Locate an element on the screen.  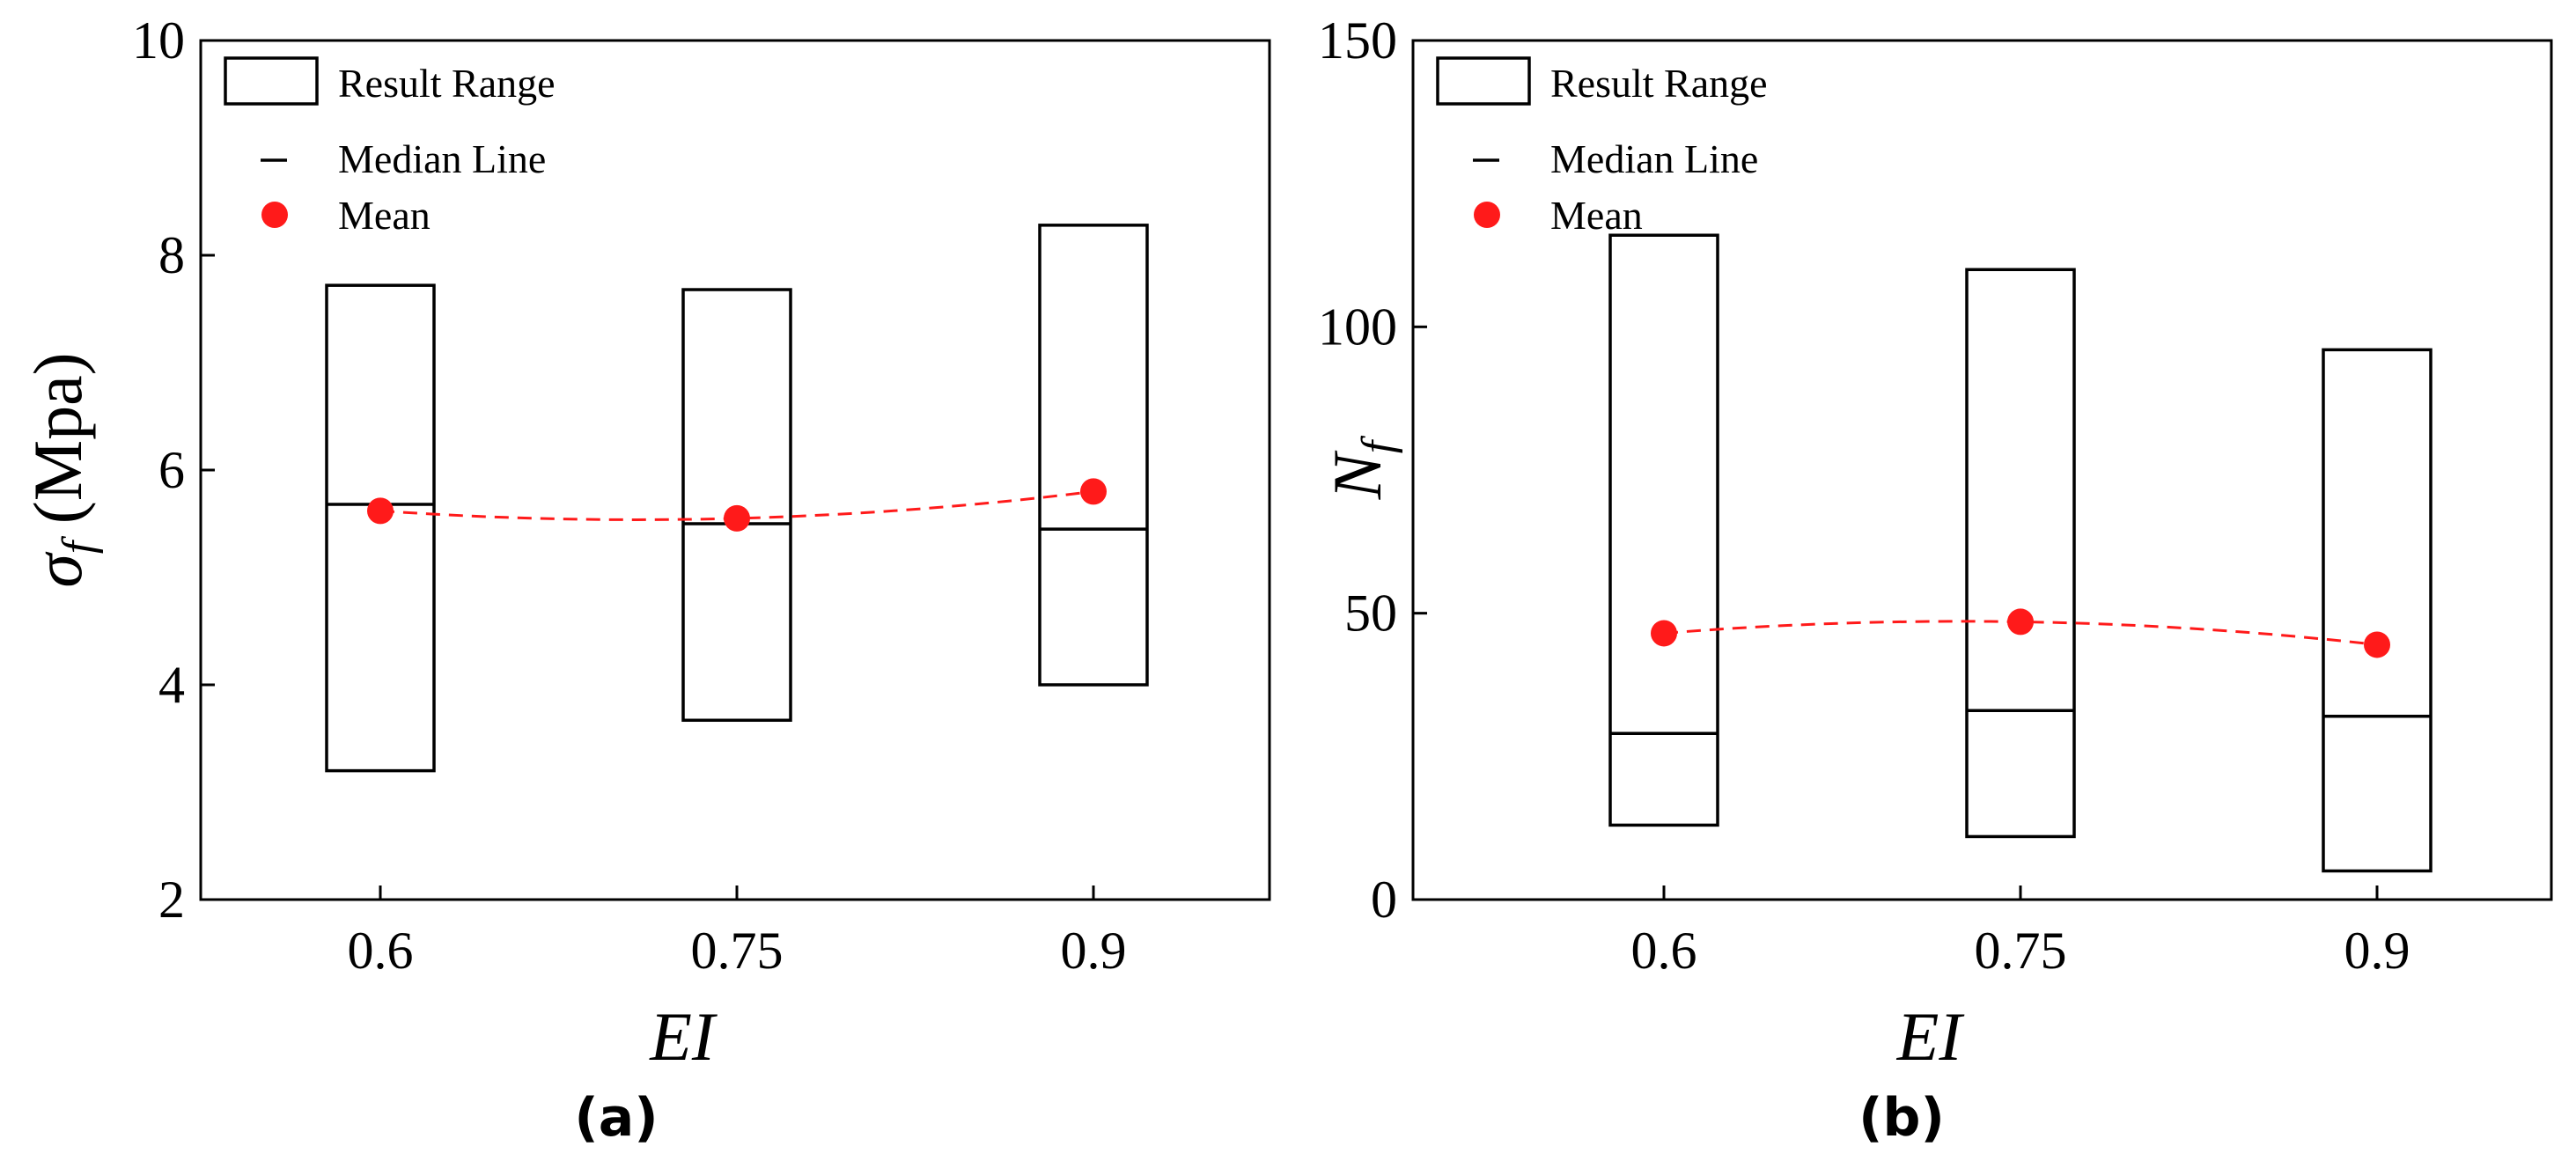
y-tick-label: 0 is located at coordinates (1384, 900).